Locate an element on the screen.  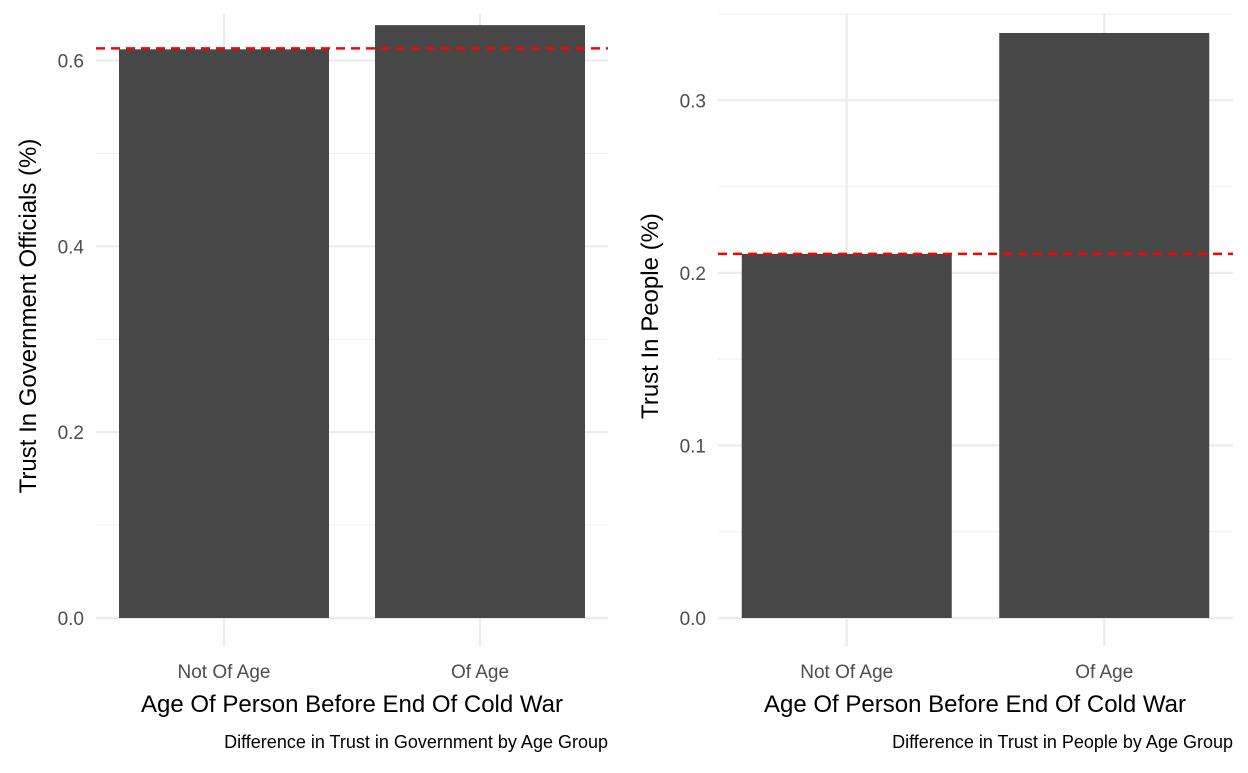
y-tick-label: 0.1 is located at coordinates (693, 446).